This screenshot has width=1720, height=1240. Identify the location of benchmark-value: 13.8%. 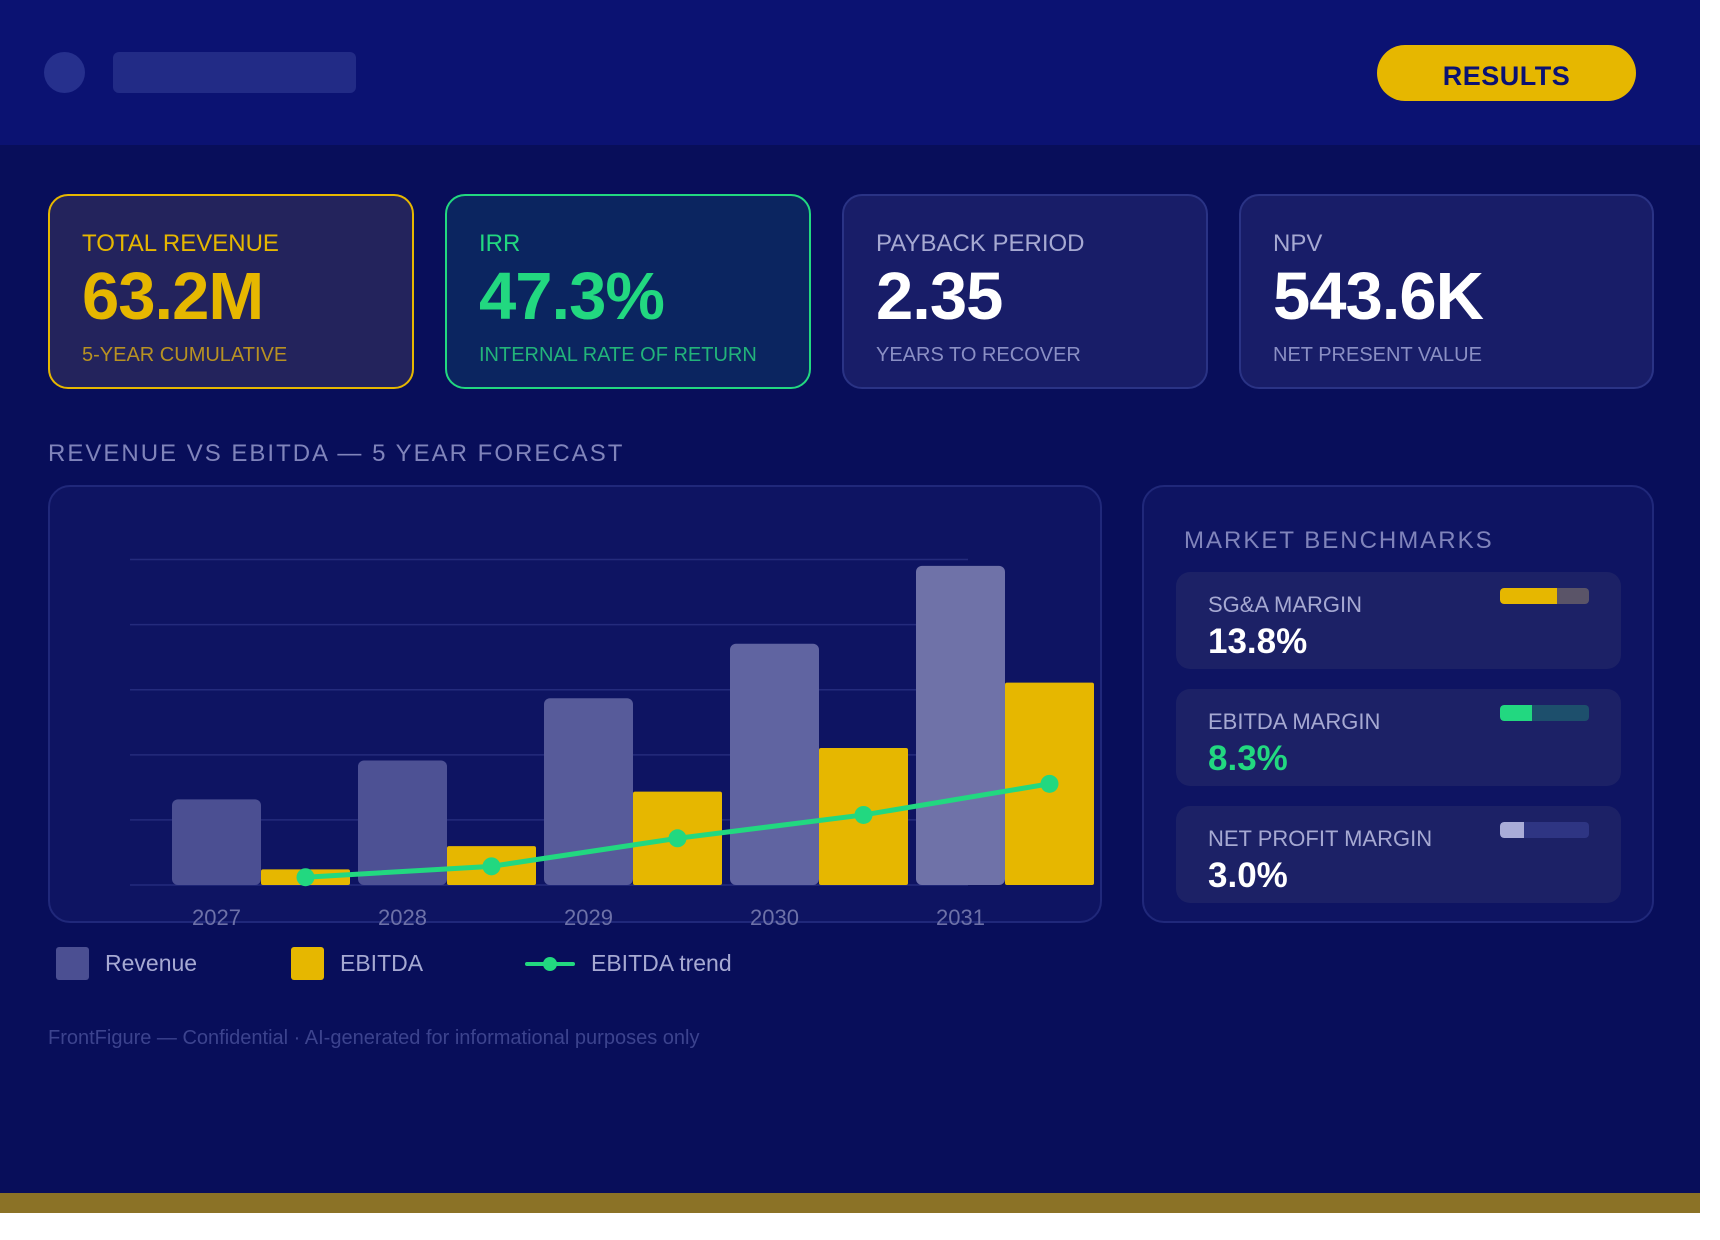
(1258, 641).